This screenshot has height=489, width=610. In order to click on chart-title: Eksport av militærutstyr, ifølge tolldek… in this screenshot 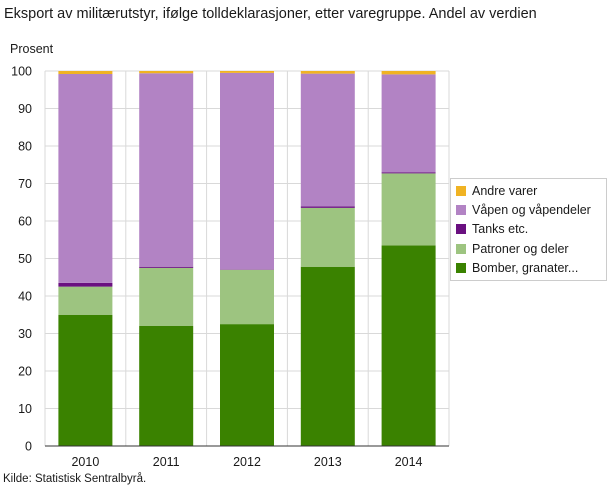, I will do `click(270, 14)`.